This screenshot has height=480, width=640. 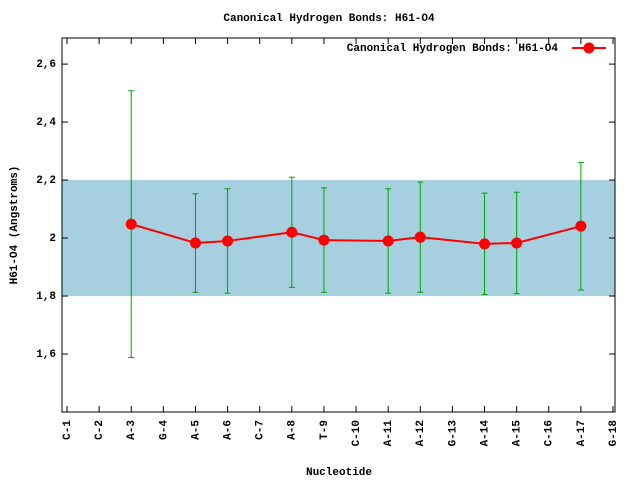 I want to click on x-tick-label: A-12, so click(x=421, y=433).